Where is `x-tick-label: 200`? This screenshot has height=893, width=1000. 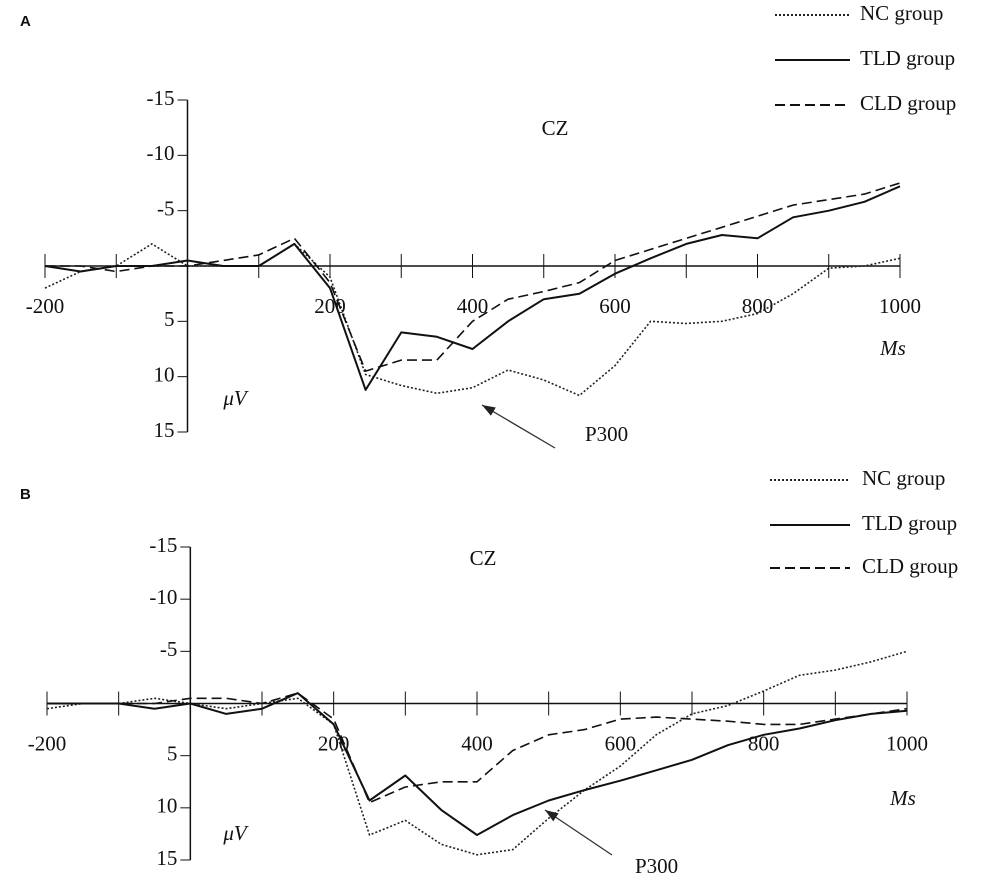
x-tick-label: 200 is located at coordinates (330, 306).